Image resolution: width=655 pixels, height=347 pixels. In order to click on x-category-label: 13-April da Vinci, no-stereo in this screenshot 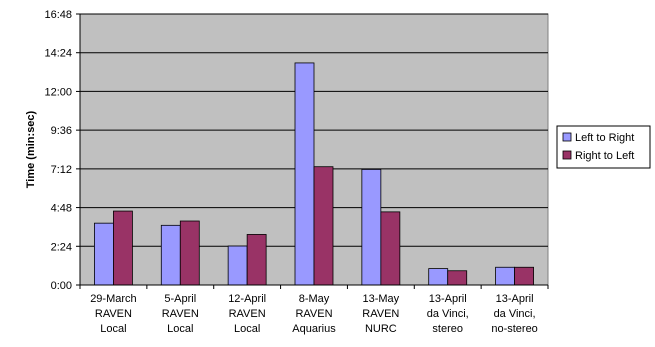, I will do `click(514, 314)`.